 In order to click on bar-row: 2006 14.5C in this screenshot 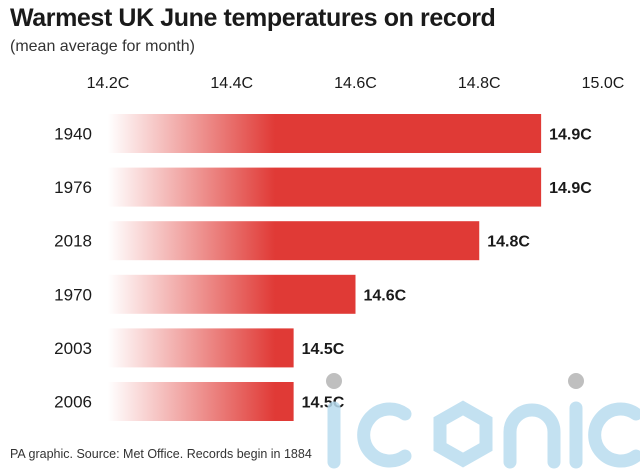, I will do `click(199, 401)`.